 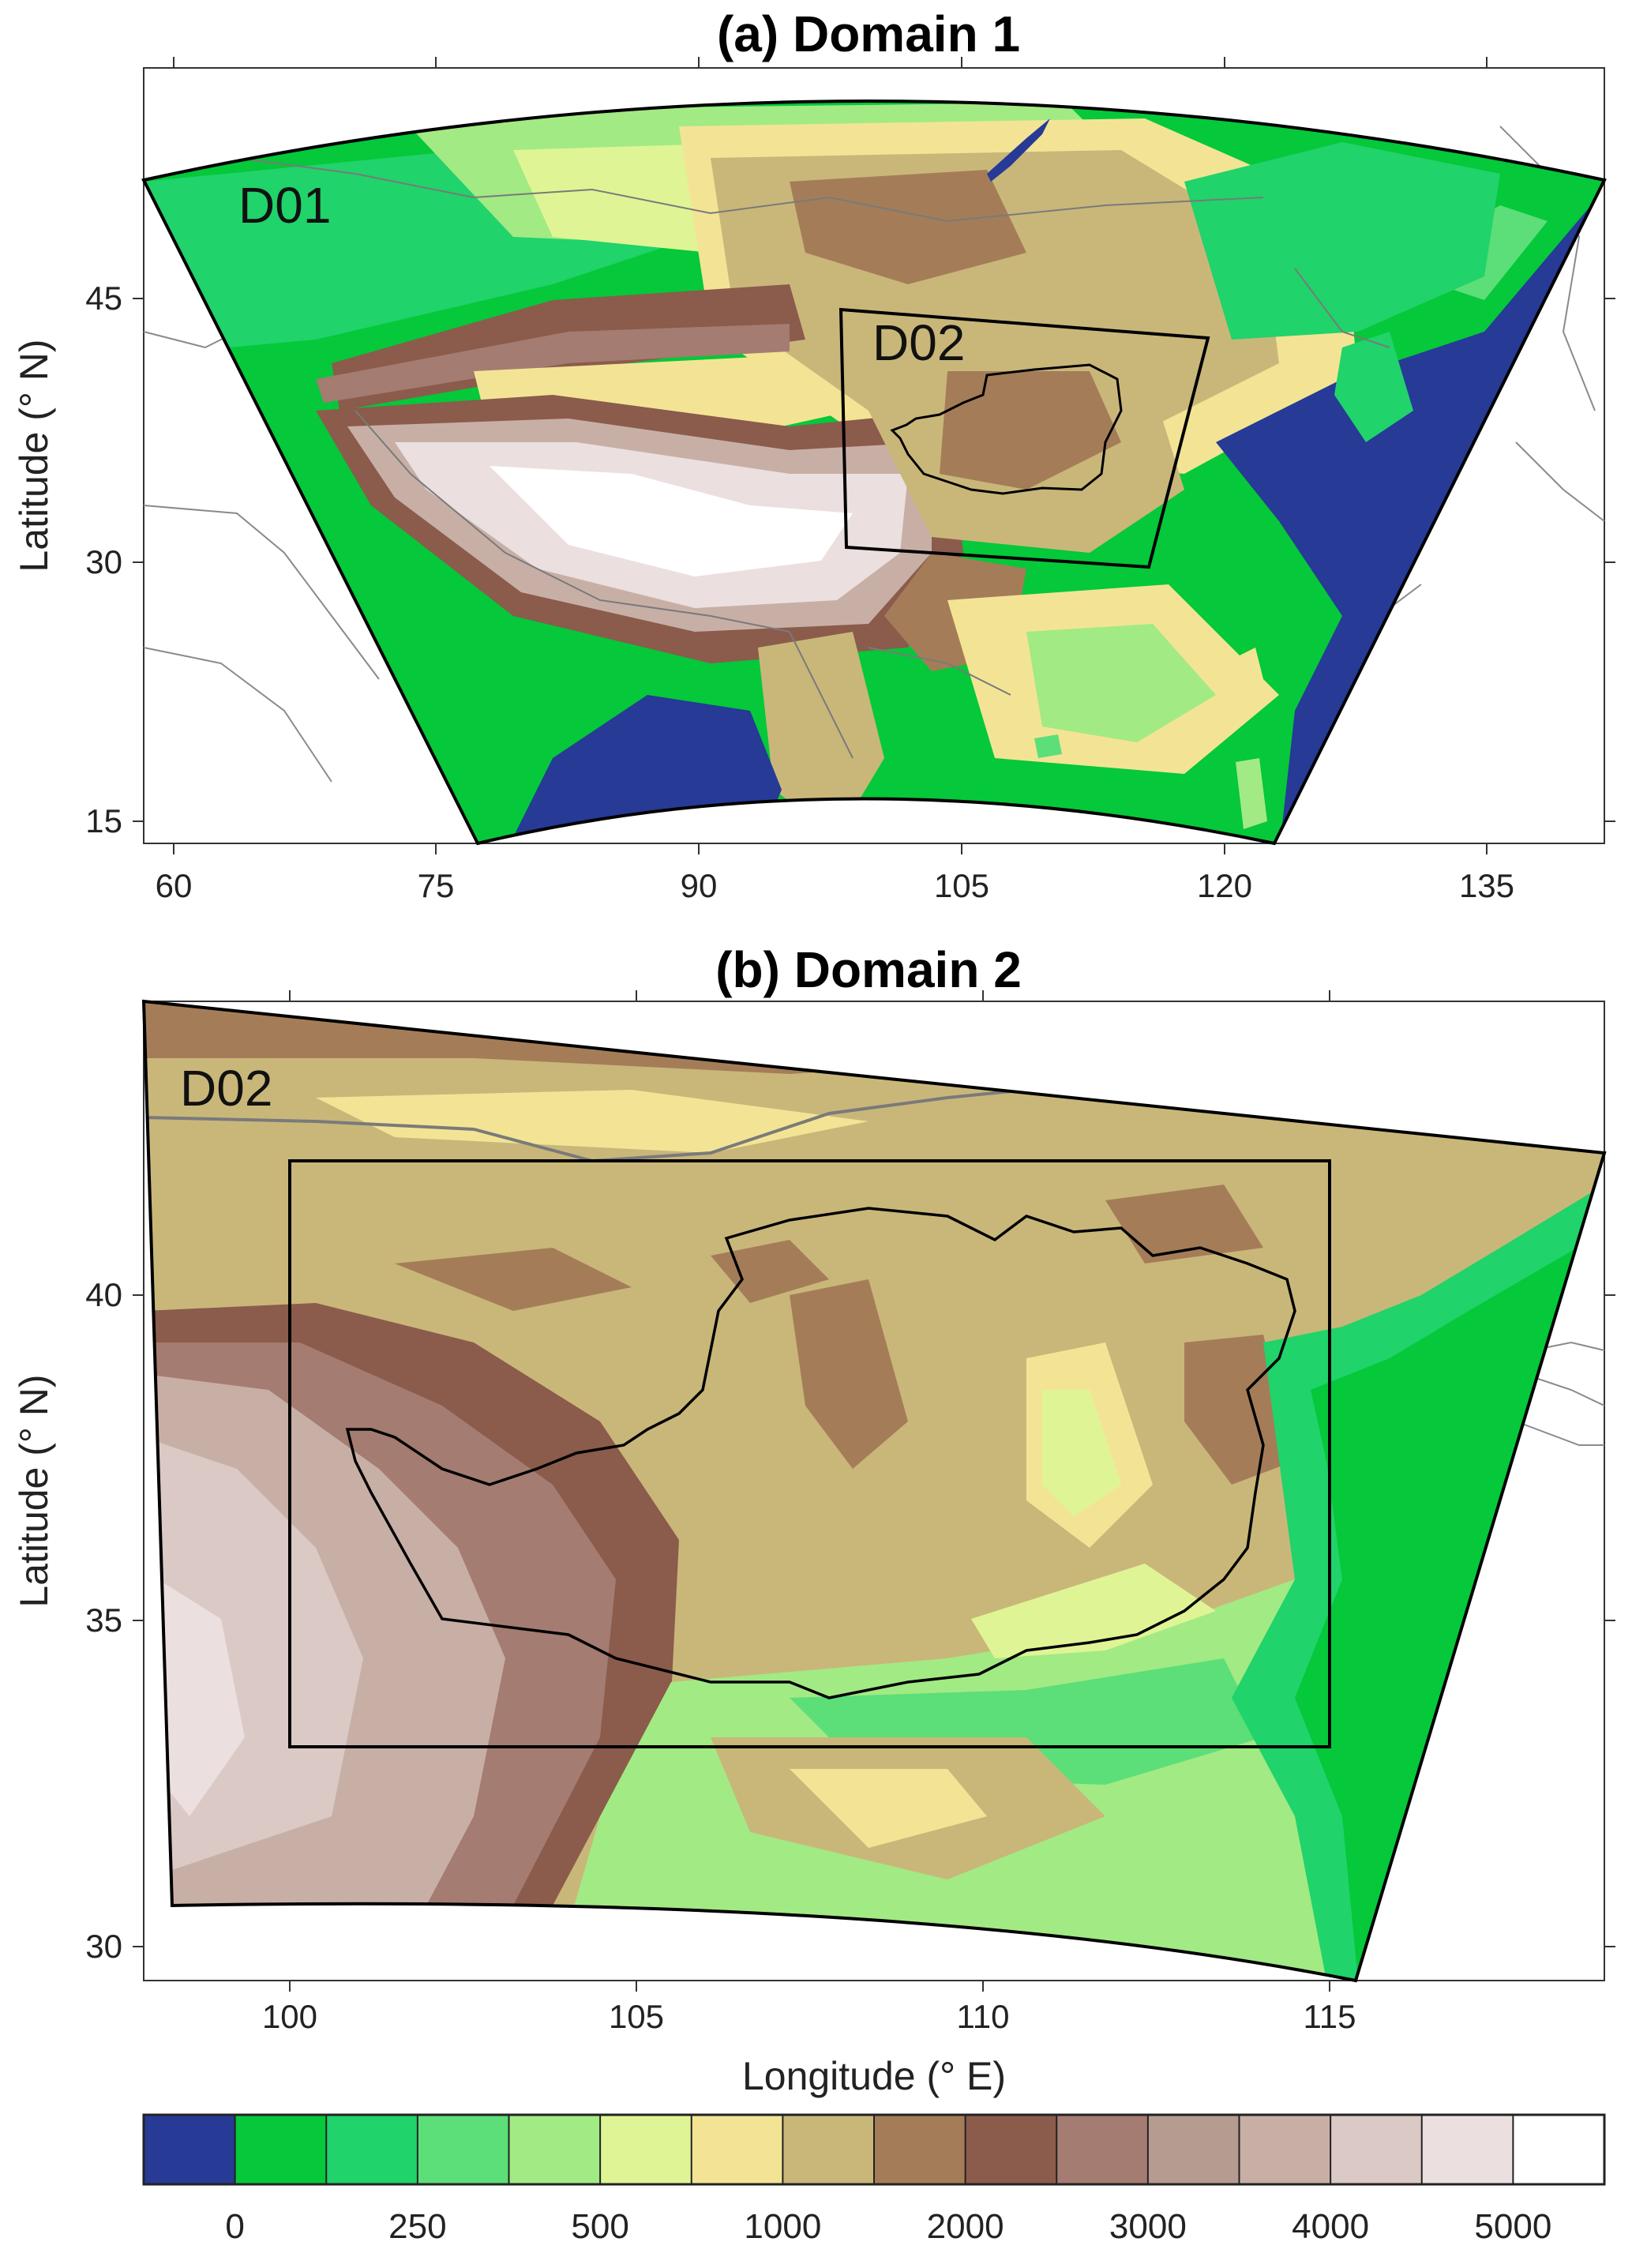 I want to click on y-tick-label: 40, so click(x=103, y=1294).